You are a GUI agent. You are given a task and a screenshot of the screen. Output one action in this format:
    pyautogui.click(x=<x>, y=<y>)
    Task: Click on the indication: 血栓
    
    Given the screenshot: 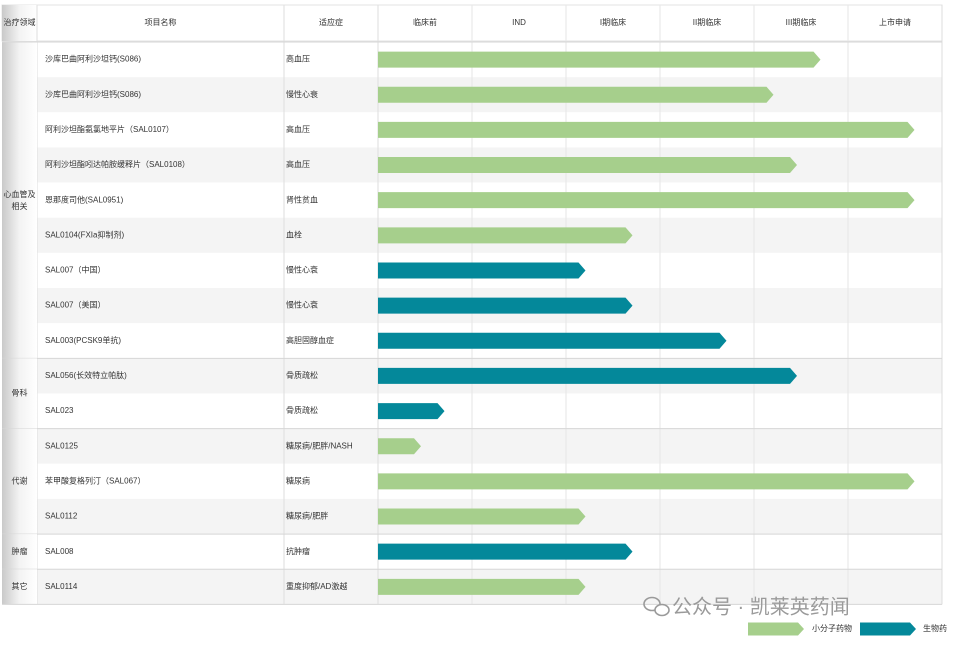 What is the action you would take?
    pyautogui.click(x=294, y=234)
    